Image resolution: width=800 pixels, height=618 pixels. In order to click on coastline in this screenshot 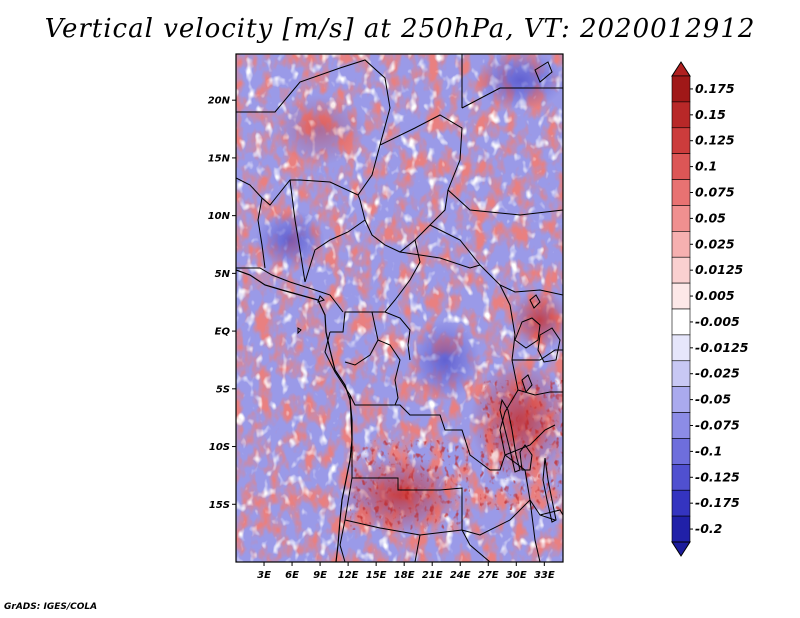, I will do `click(294, 415)`.